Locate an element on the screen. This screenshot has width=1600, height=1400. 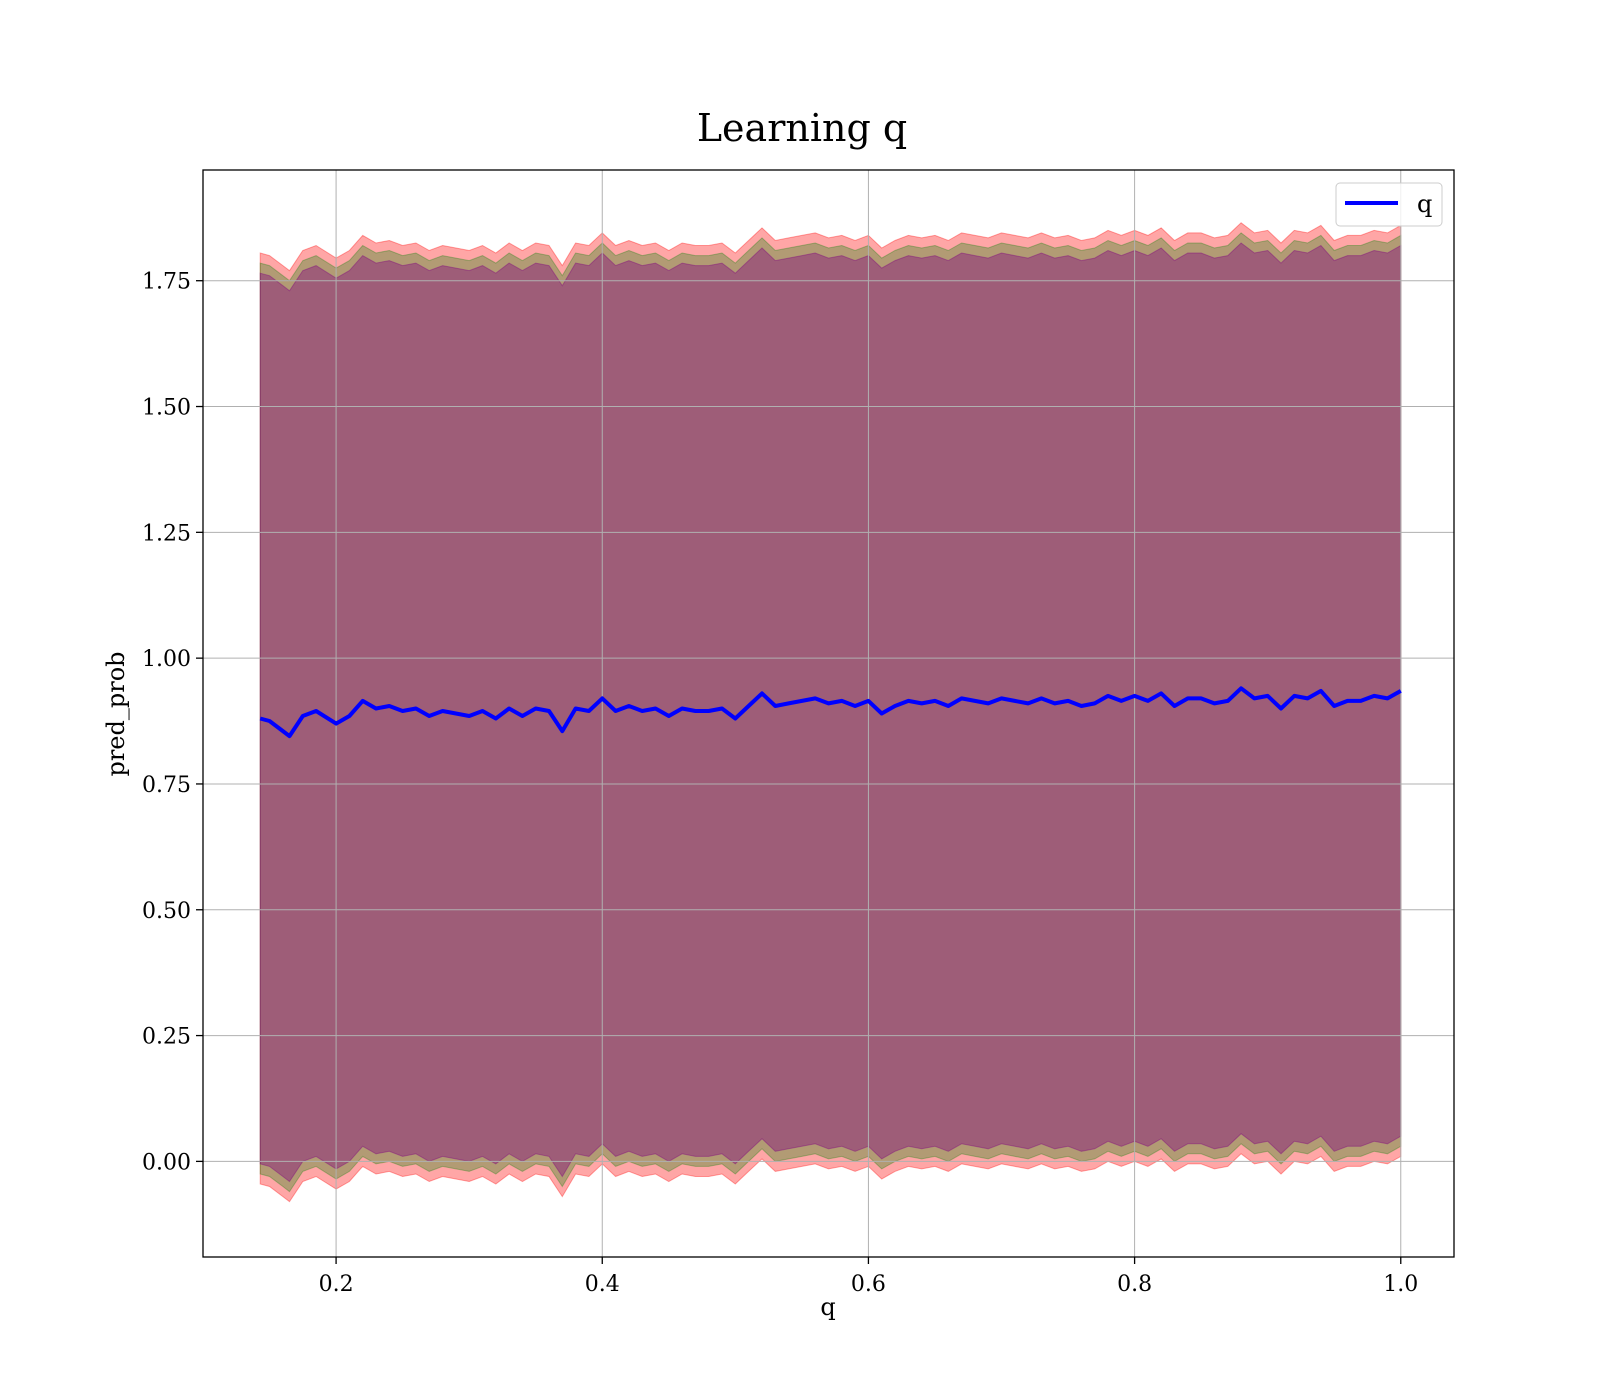
chart-title: Learning q is located at coordinates (802, 128).